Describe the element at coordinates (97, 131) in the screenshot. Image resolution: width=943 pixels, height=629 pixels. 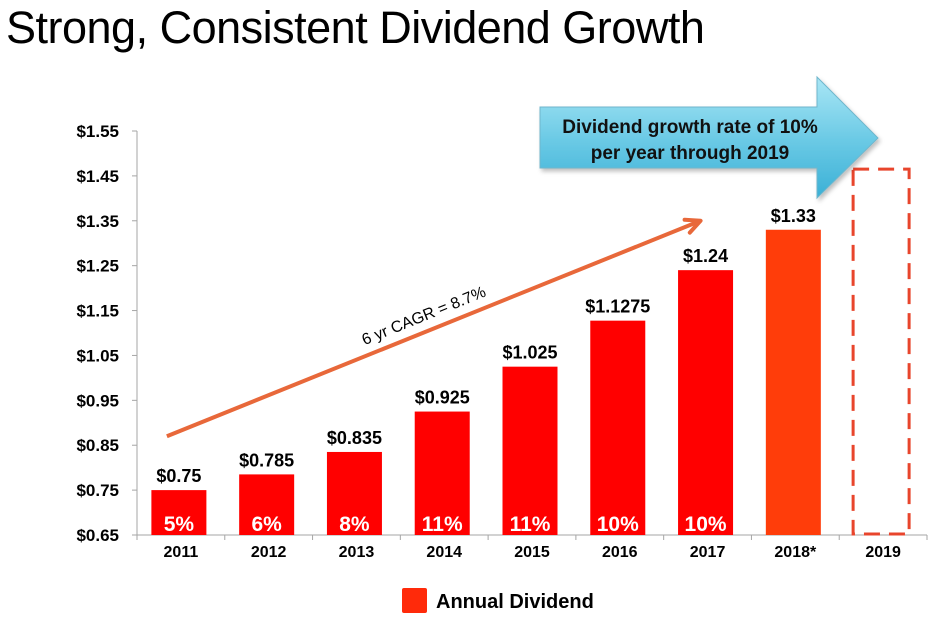
I see `y-tick-label: $1.55` at that location.